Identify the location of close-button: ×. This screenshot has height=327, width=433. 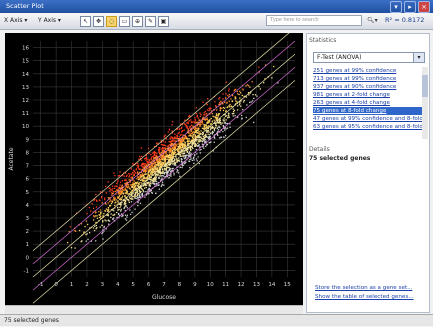
(424, 7).